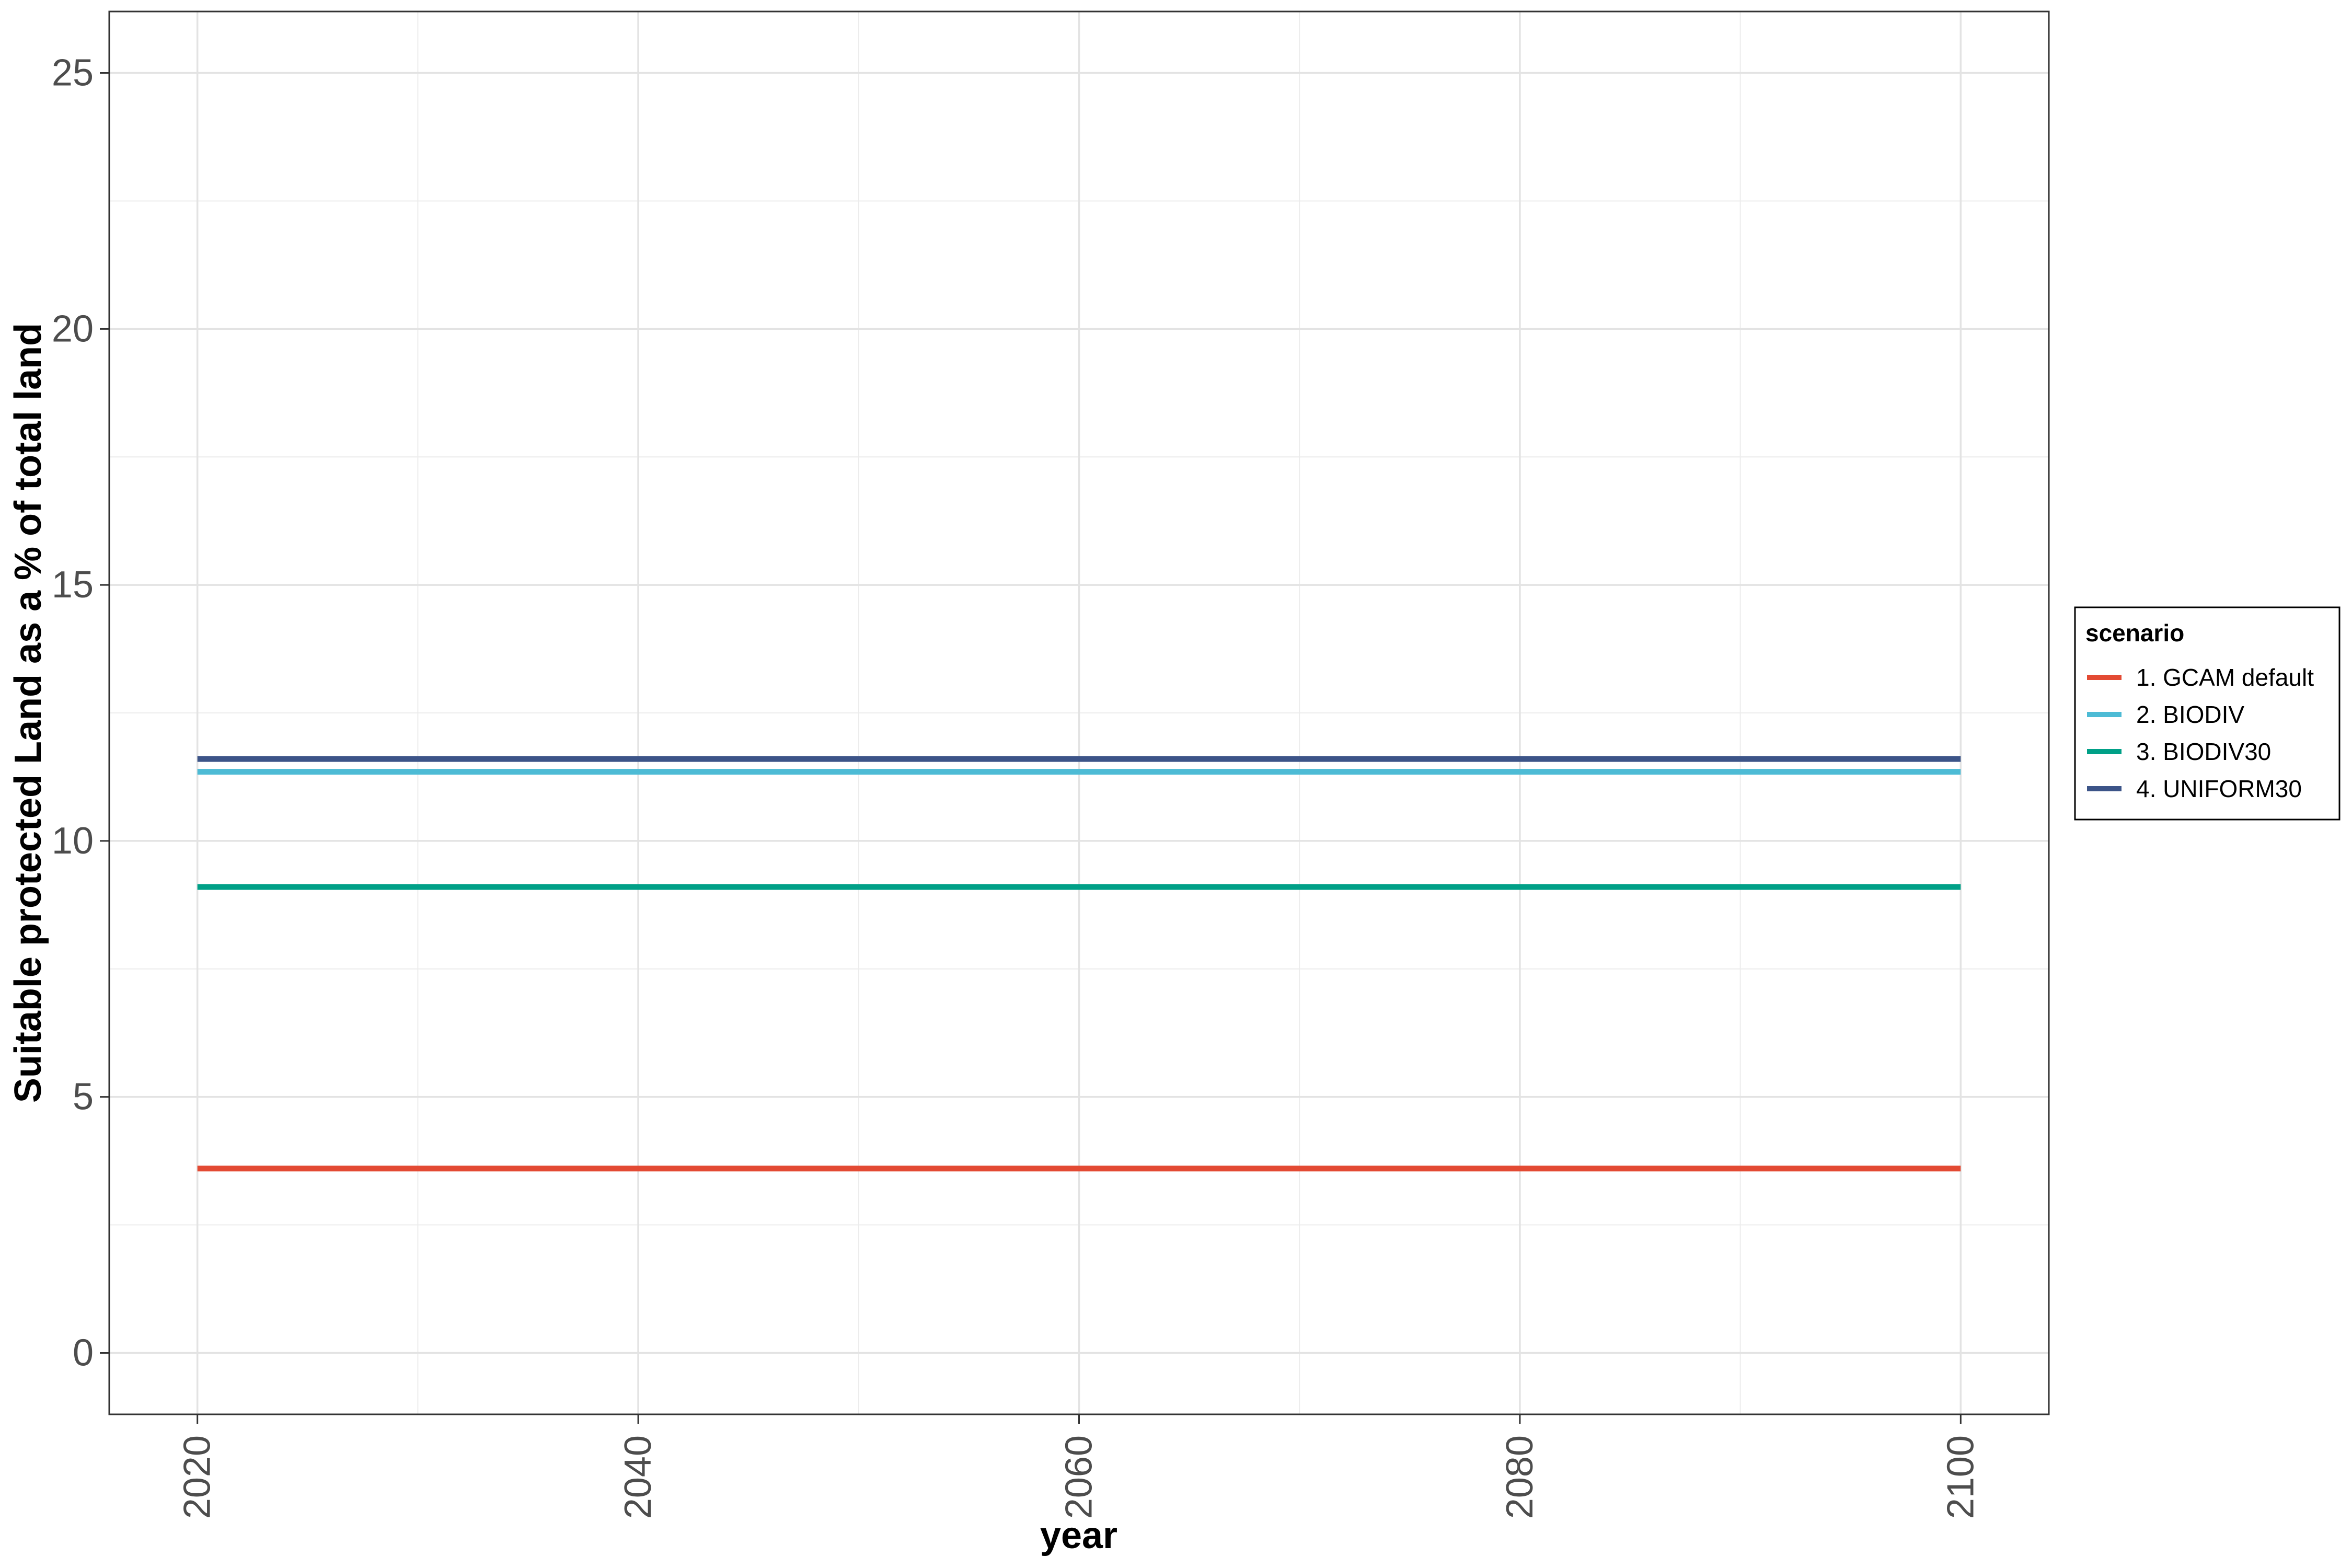  Describe the element at coordinates (73, 73) in the screenshot. I see `y-tick-label: 25` at that location.